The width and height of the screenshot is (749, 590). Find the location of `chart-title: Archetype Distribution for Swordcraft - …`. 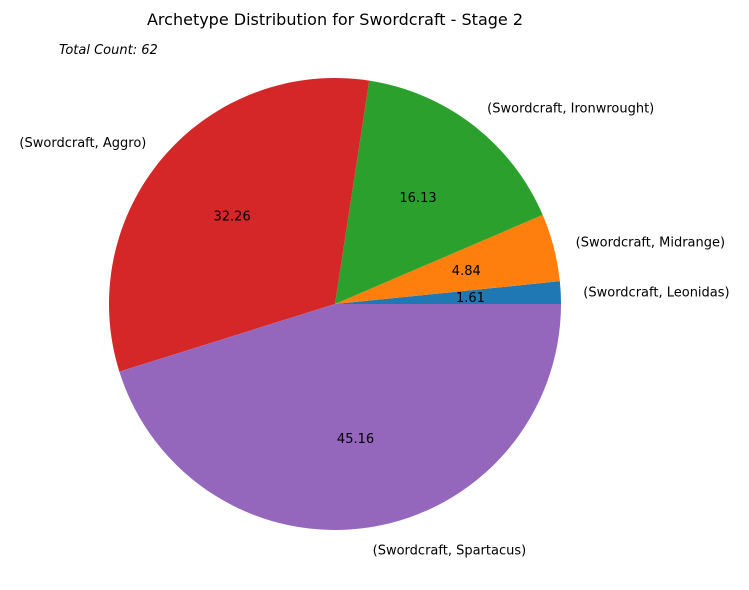

chart-title: Archetype Distribution for Swordcraft - … is located at coordinates (335, 19).